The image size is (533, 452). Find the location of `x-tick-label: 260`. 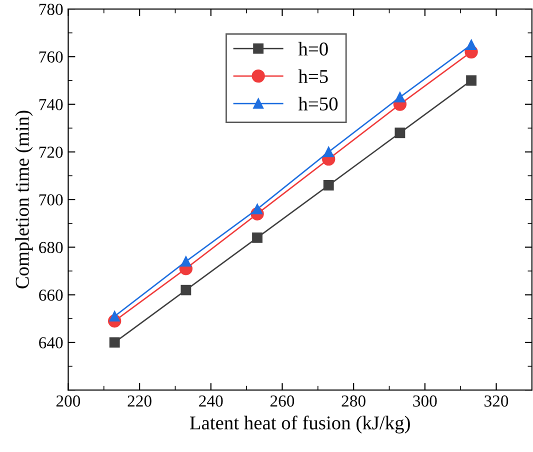

x-tick-label: 260 is located at coordinates (282, 401).